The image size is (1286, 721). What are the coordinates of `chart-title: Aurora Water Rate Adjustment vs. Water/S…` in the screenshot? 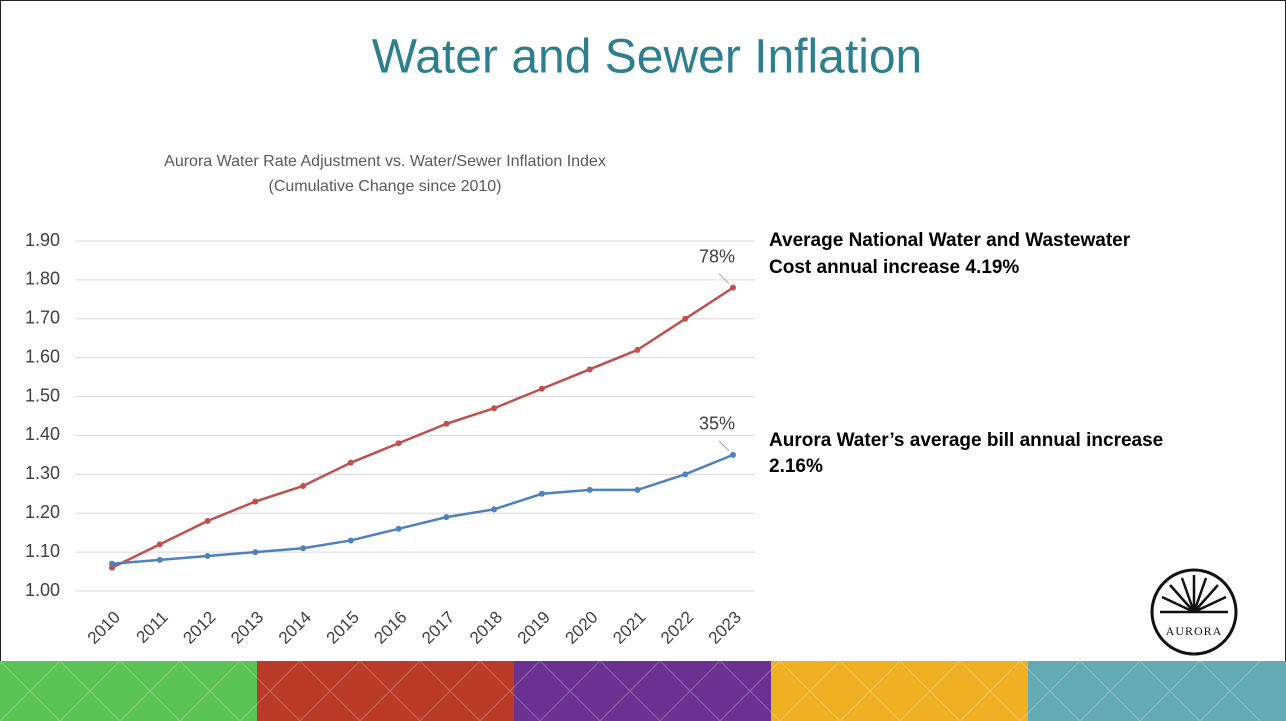 It's located at (385, 161).